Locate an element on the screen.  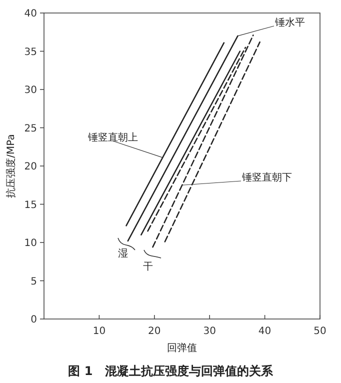
annotation: 湿 is located at coordinates (123, 254).